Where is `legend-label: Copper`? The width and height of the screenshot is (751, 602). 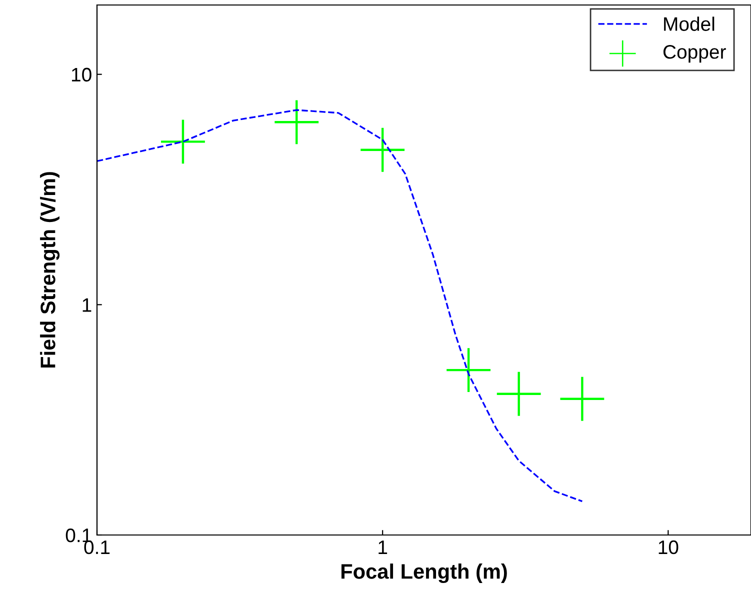 legend-label: Copper is located at coordinates (694, 54).